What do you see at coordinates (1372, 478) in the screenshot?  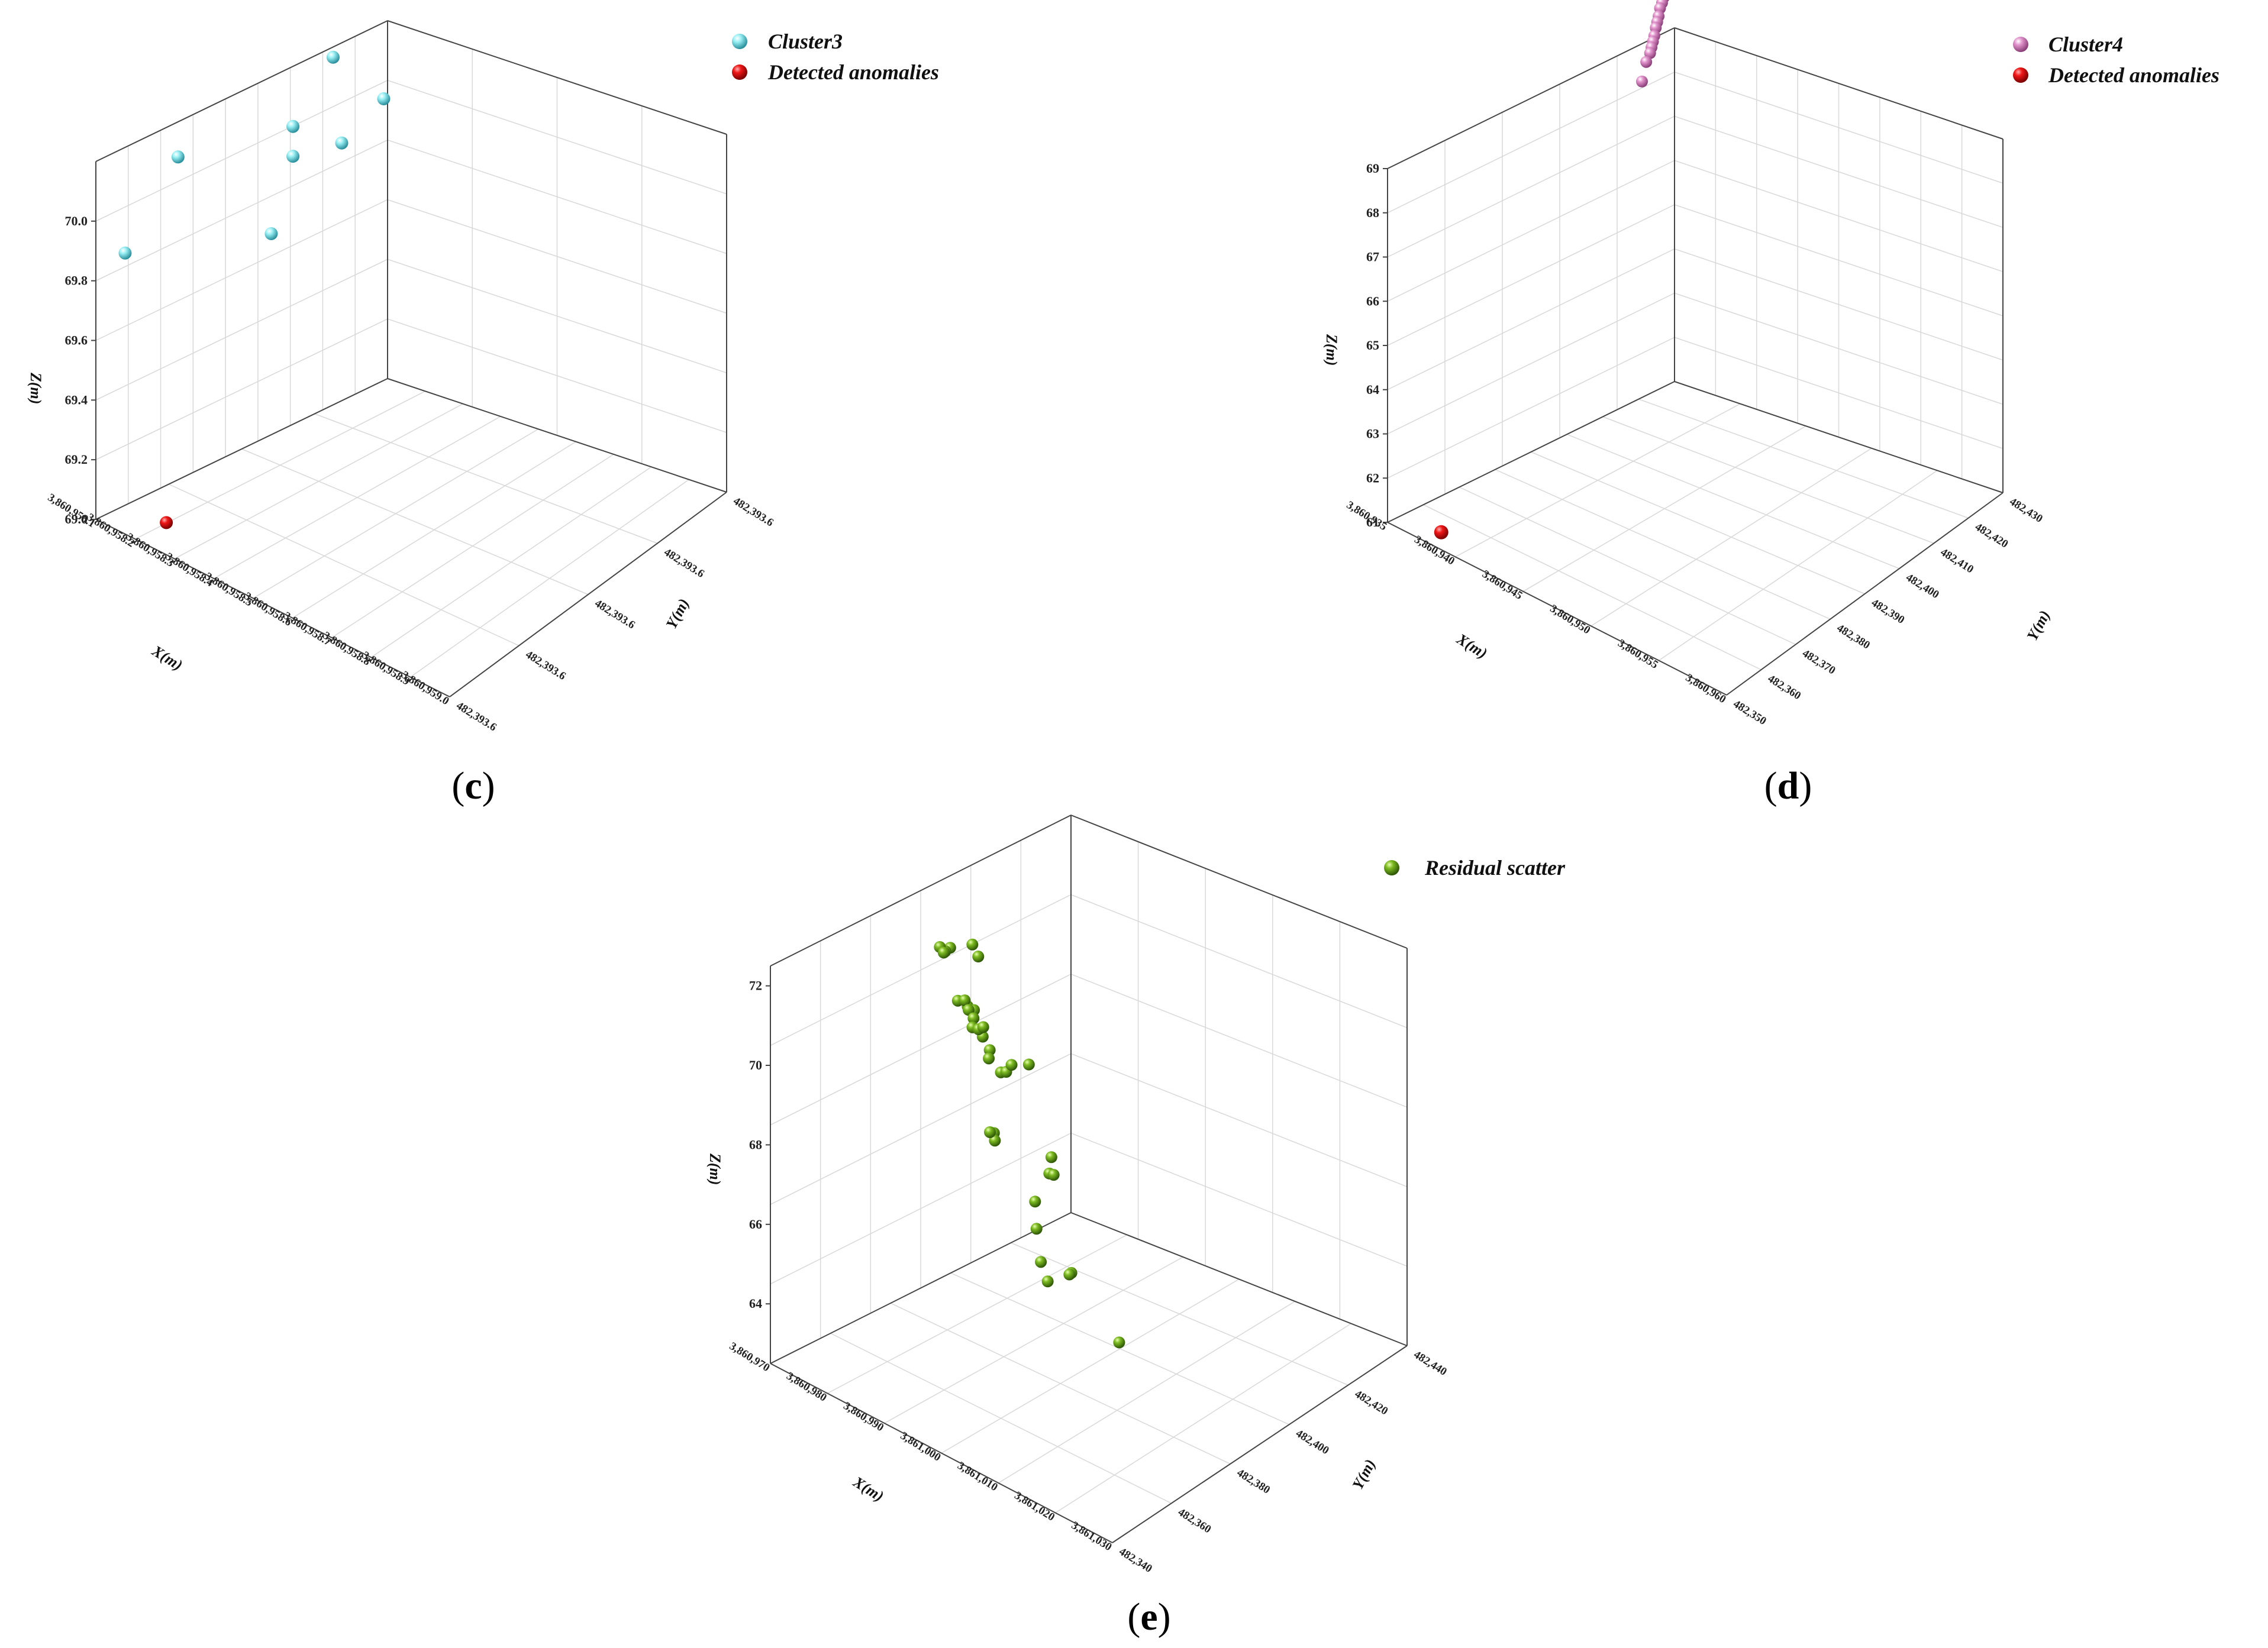 I see `z-tick-label: 62` at bounding box center [1372, 478].